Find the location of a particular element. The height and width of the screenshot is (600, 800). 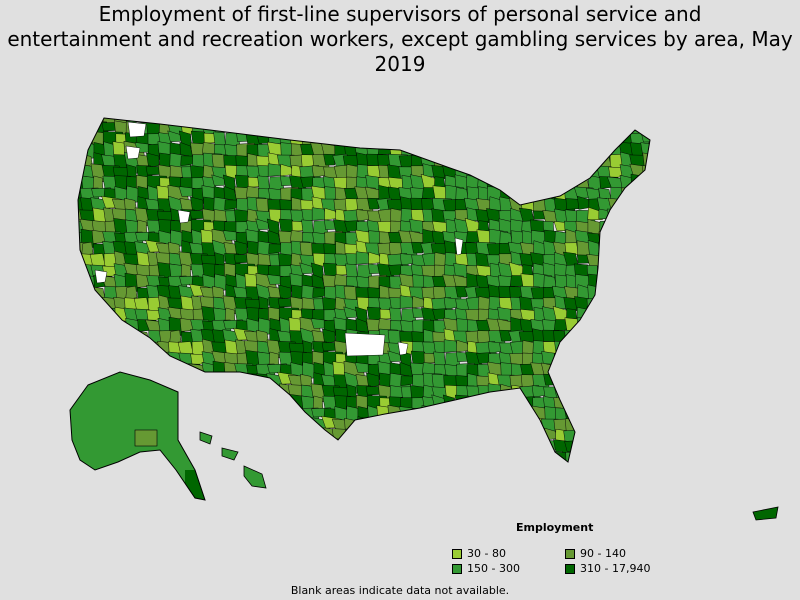

legend-item-3: 150 - 300 is located at coordinates (486, 568).